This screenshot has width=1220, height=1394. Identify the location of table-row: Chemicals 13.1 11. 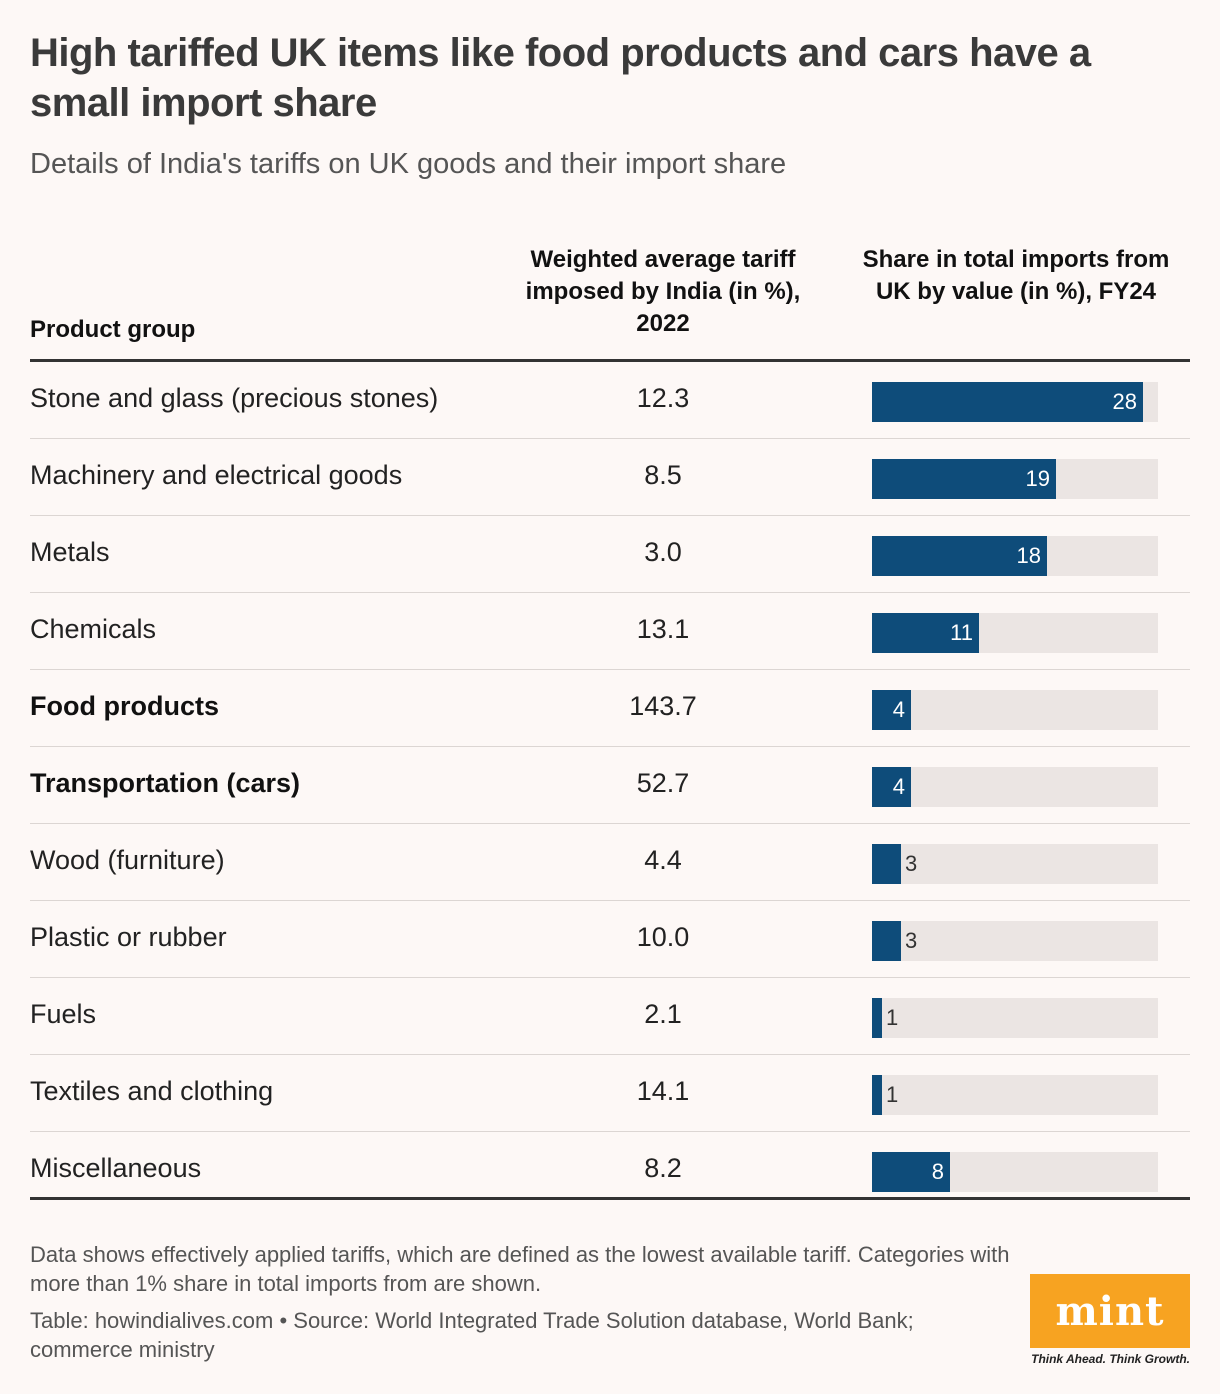
(610, 631).